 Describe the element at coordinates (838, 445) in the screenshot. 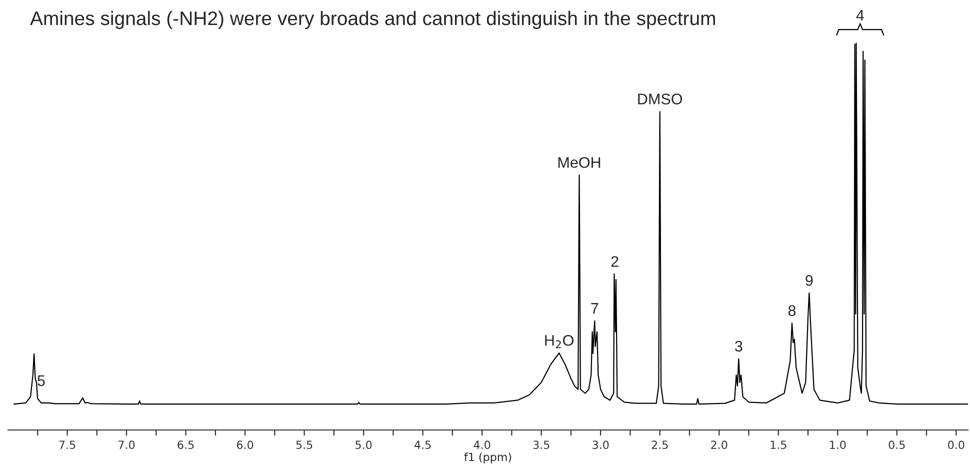

I see `x-tick-label: 1.0` at that location.